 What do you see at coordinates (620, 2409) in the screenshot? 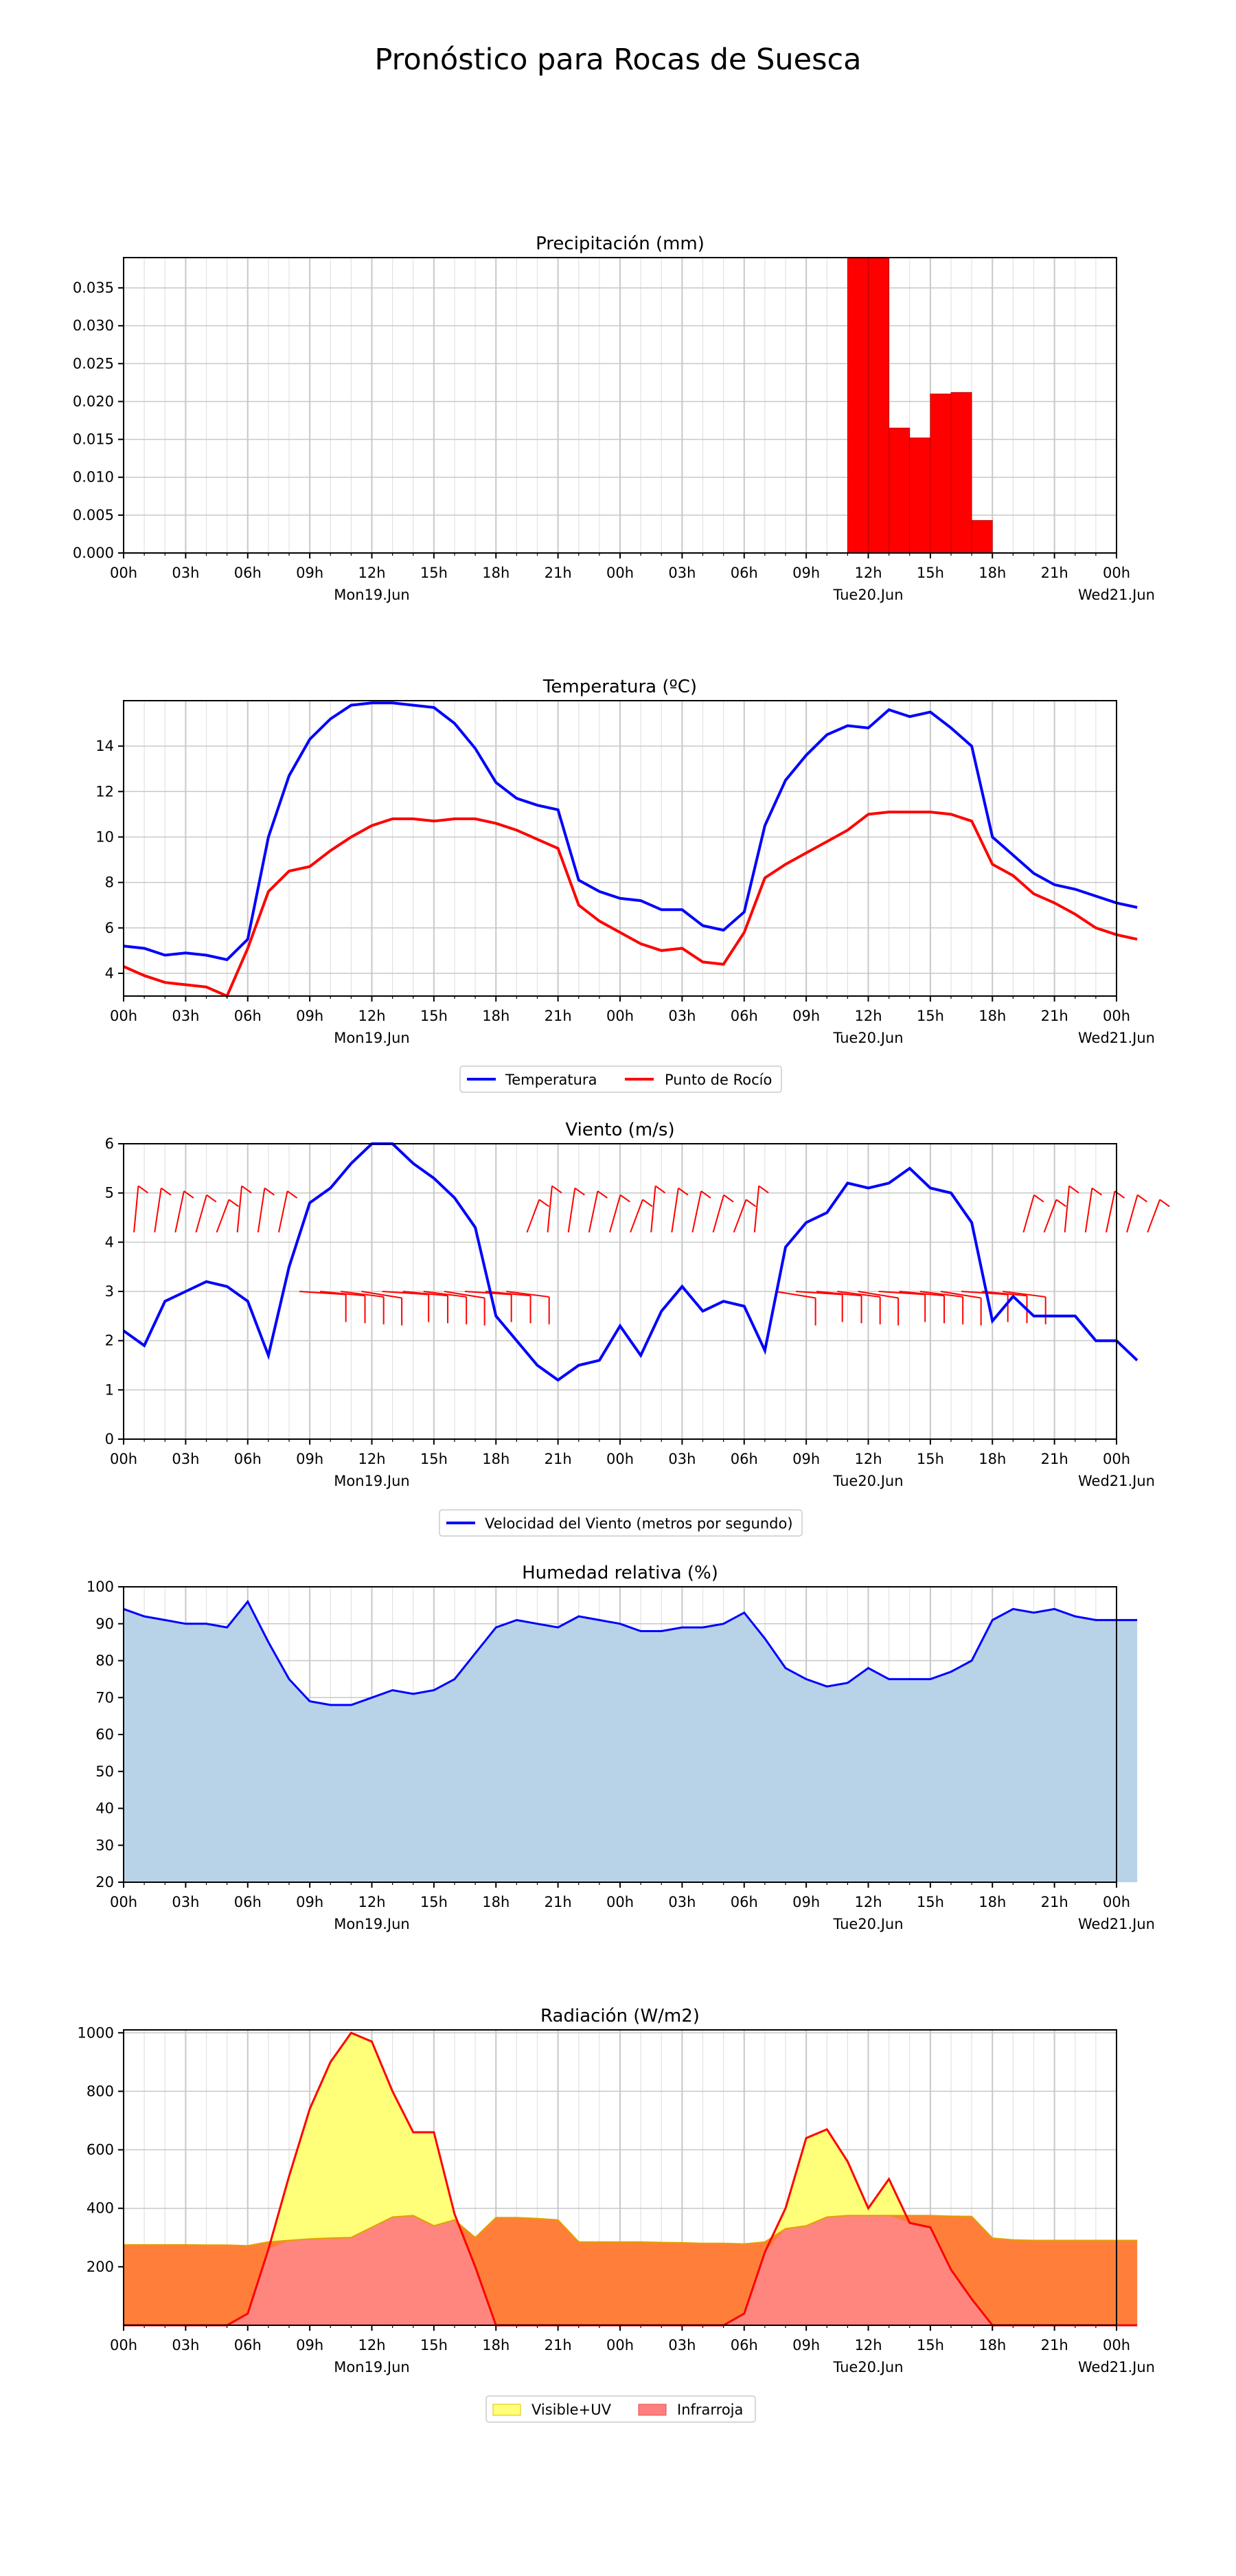
I see `radiation-legend: Visible+UV Infrarroja` at bounding box center [620, 2409].